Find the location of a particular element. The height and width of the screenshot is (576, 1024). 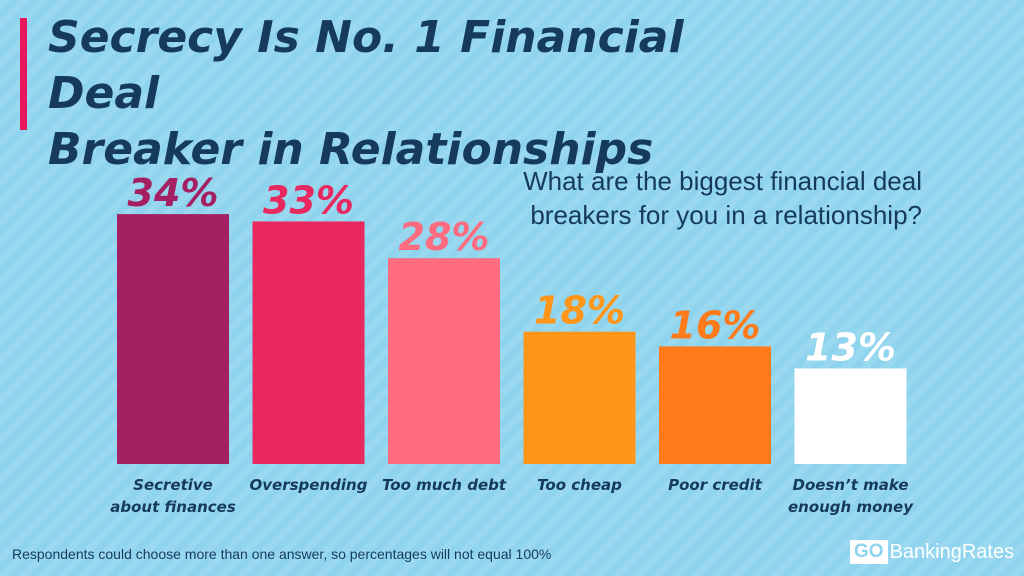

title-accent-bar is located at coordinates (23, 74).